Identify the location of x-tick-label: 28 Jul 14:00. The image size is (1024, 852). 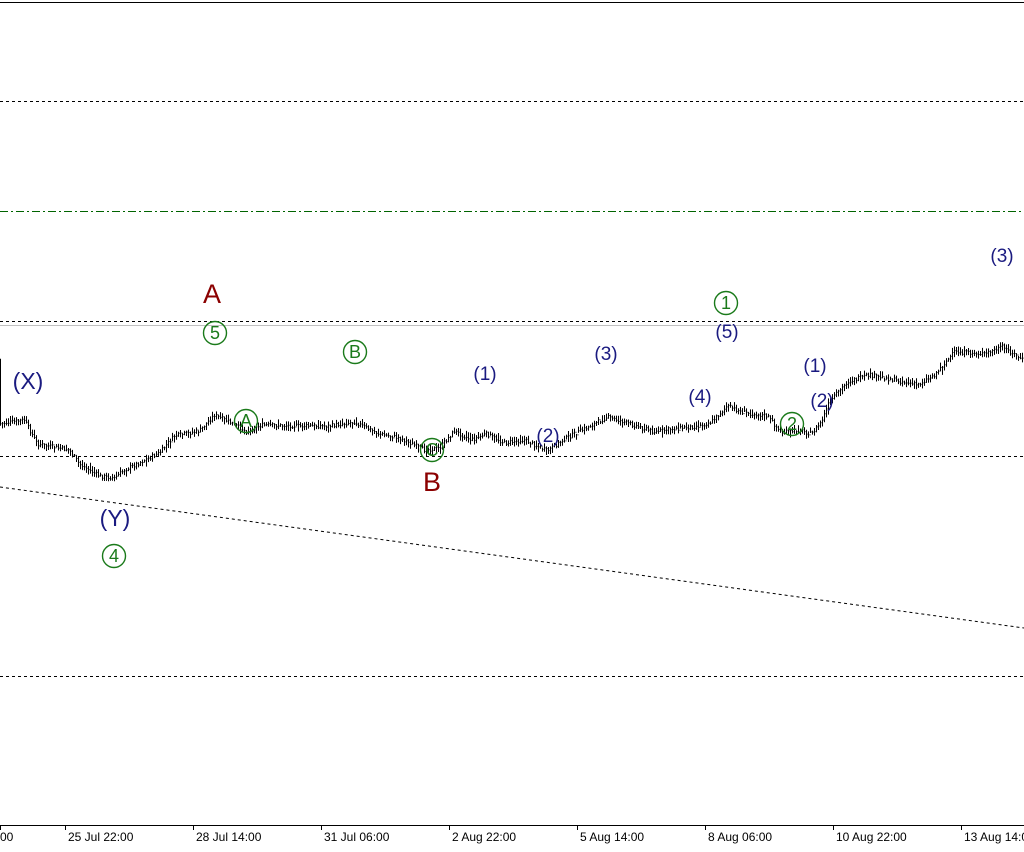
(229, 837).